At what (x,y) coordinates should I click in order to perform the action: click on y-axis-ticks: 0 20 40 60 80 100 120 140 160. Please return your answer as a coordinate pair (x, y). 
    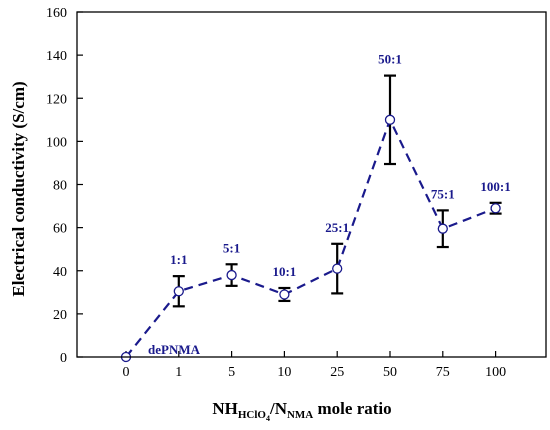
    Looking at the image, I should click on (64, 186).